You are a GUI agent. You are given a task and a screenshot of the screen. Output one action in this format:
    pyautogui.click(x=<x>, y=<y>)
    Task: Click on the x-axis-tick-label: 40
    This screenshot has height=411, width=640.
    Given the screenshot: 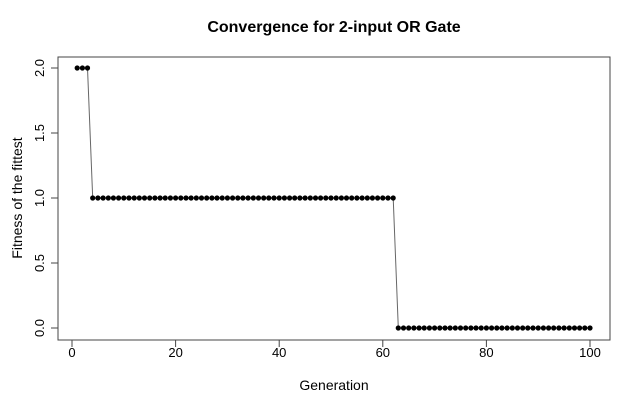 What is the action you would take?
    pyautogui.click(x=279, y=352)
    